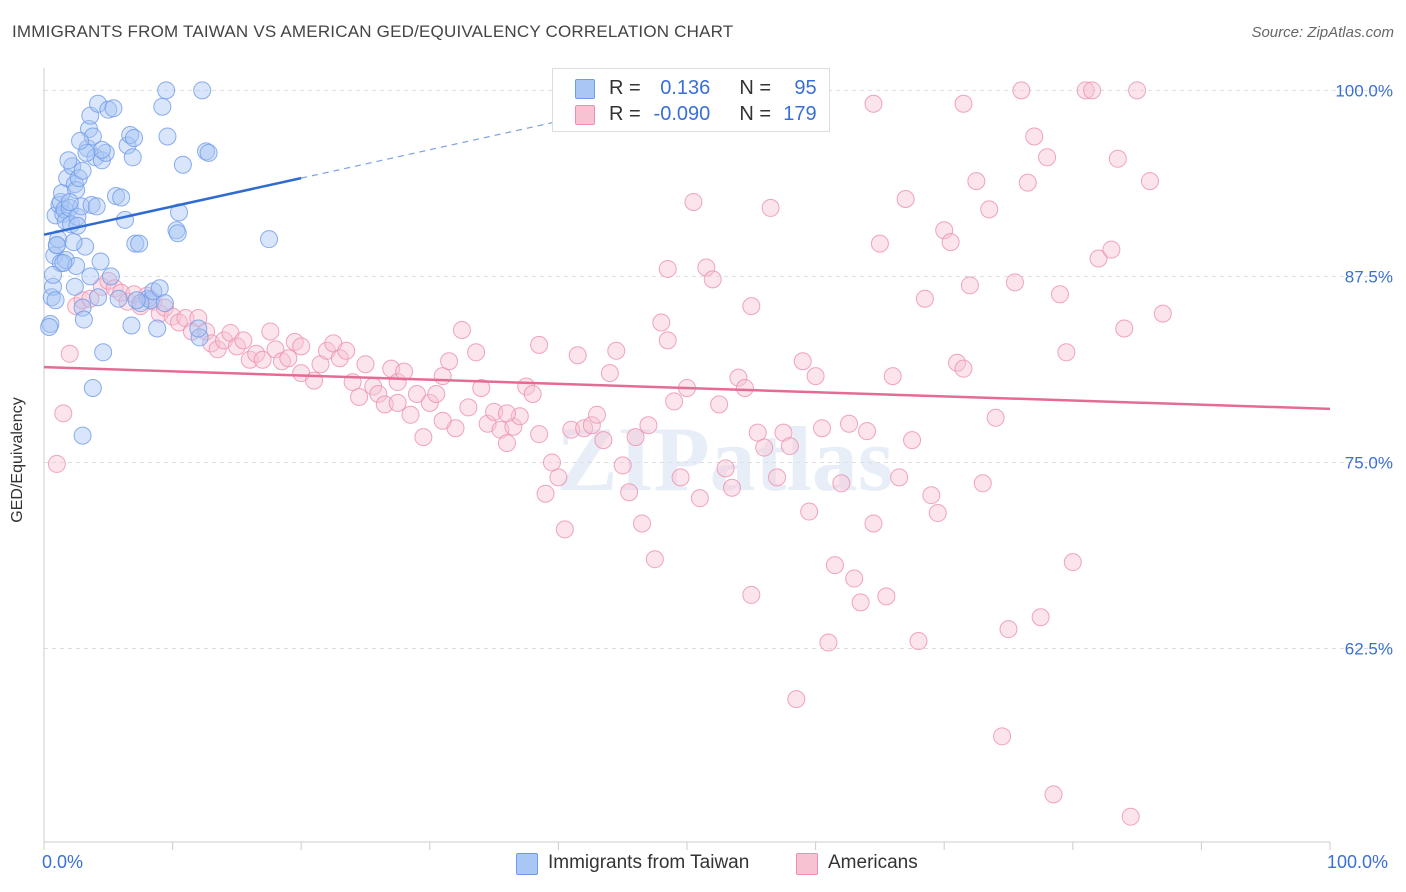  Describe the element at coordinates (685, 88) in the screenshot. I see `legend-r-value-taiwan: 0.136` at that location.